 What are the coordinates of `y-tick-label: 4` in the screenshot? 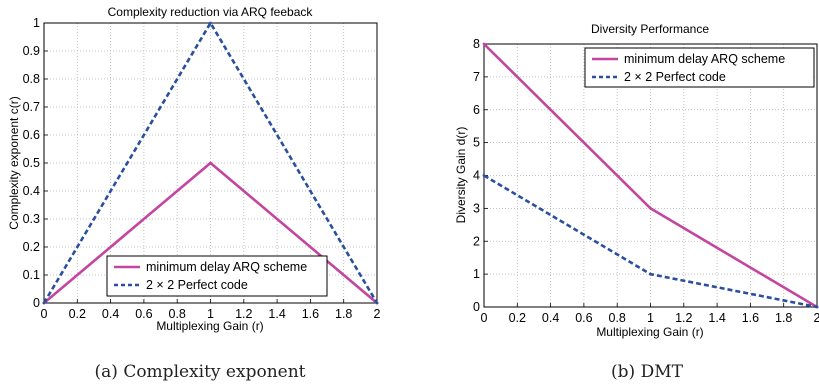 It's located at (476, 176).